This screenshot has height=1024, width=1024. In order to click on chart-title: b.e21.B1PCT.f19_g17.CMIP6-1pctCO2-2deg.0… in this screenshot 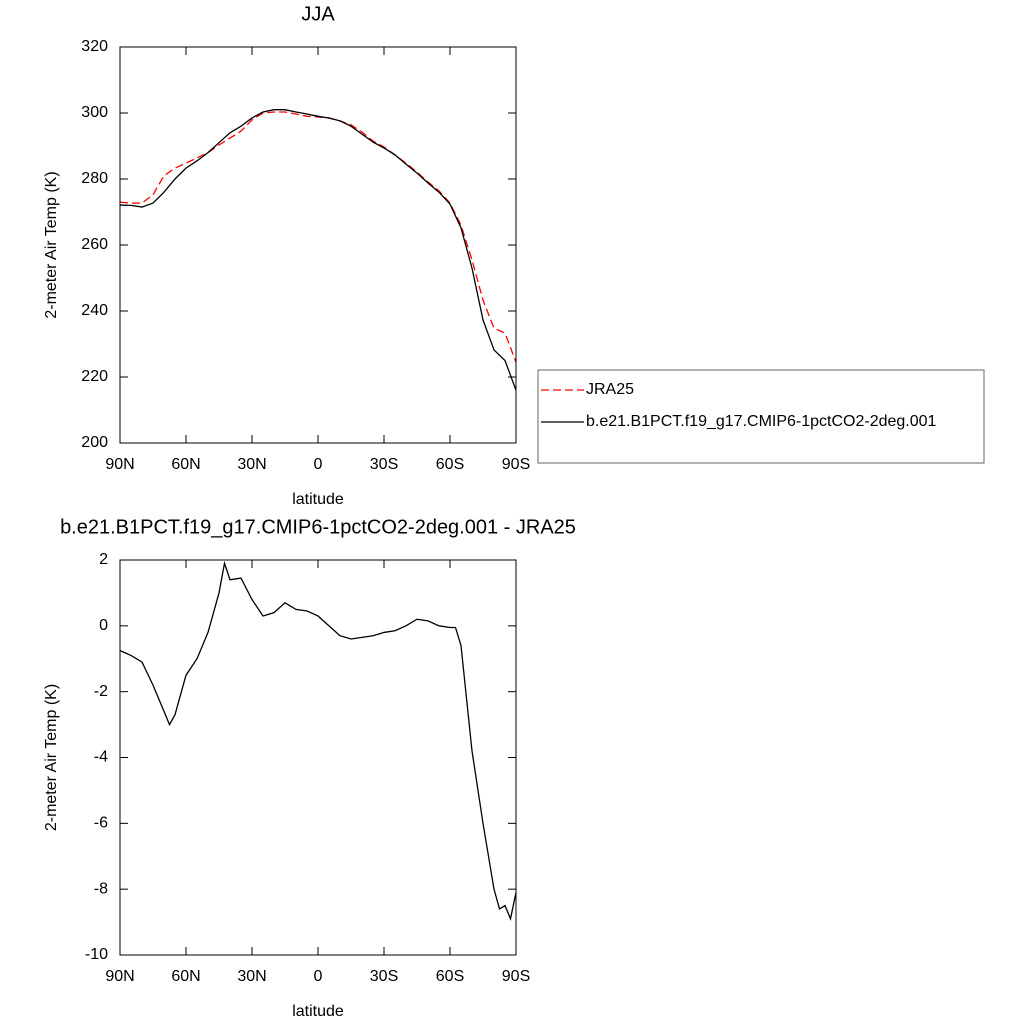, I will do `click(318, 527)`.